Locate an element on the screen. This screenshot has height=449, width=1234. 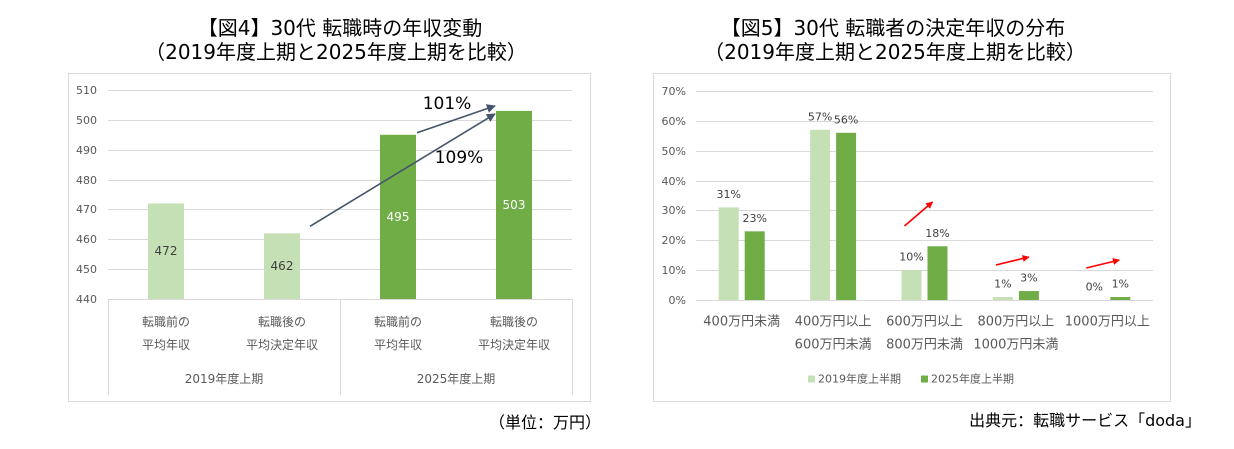
chart1-data-label: 462 is located at coordinates (282, 266).